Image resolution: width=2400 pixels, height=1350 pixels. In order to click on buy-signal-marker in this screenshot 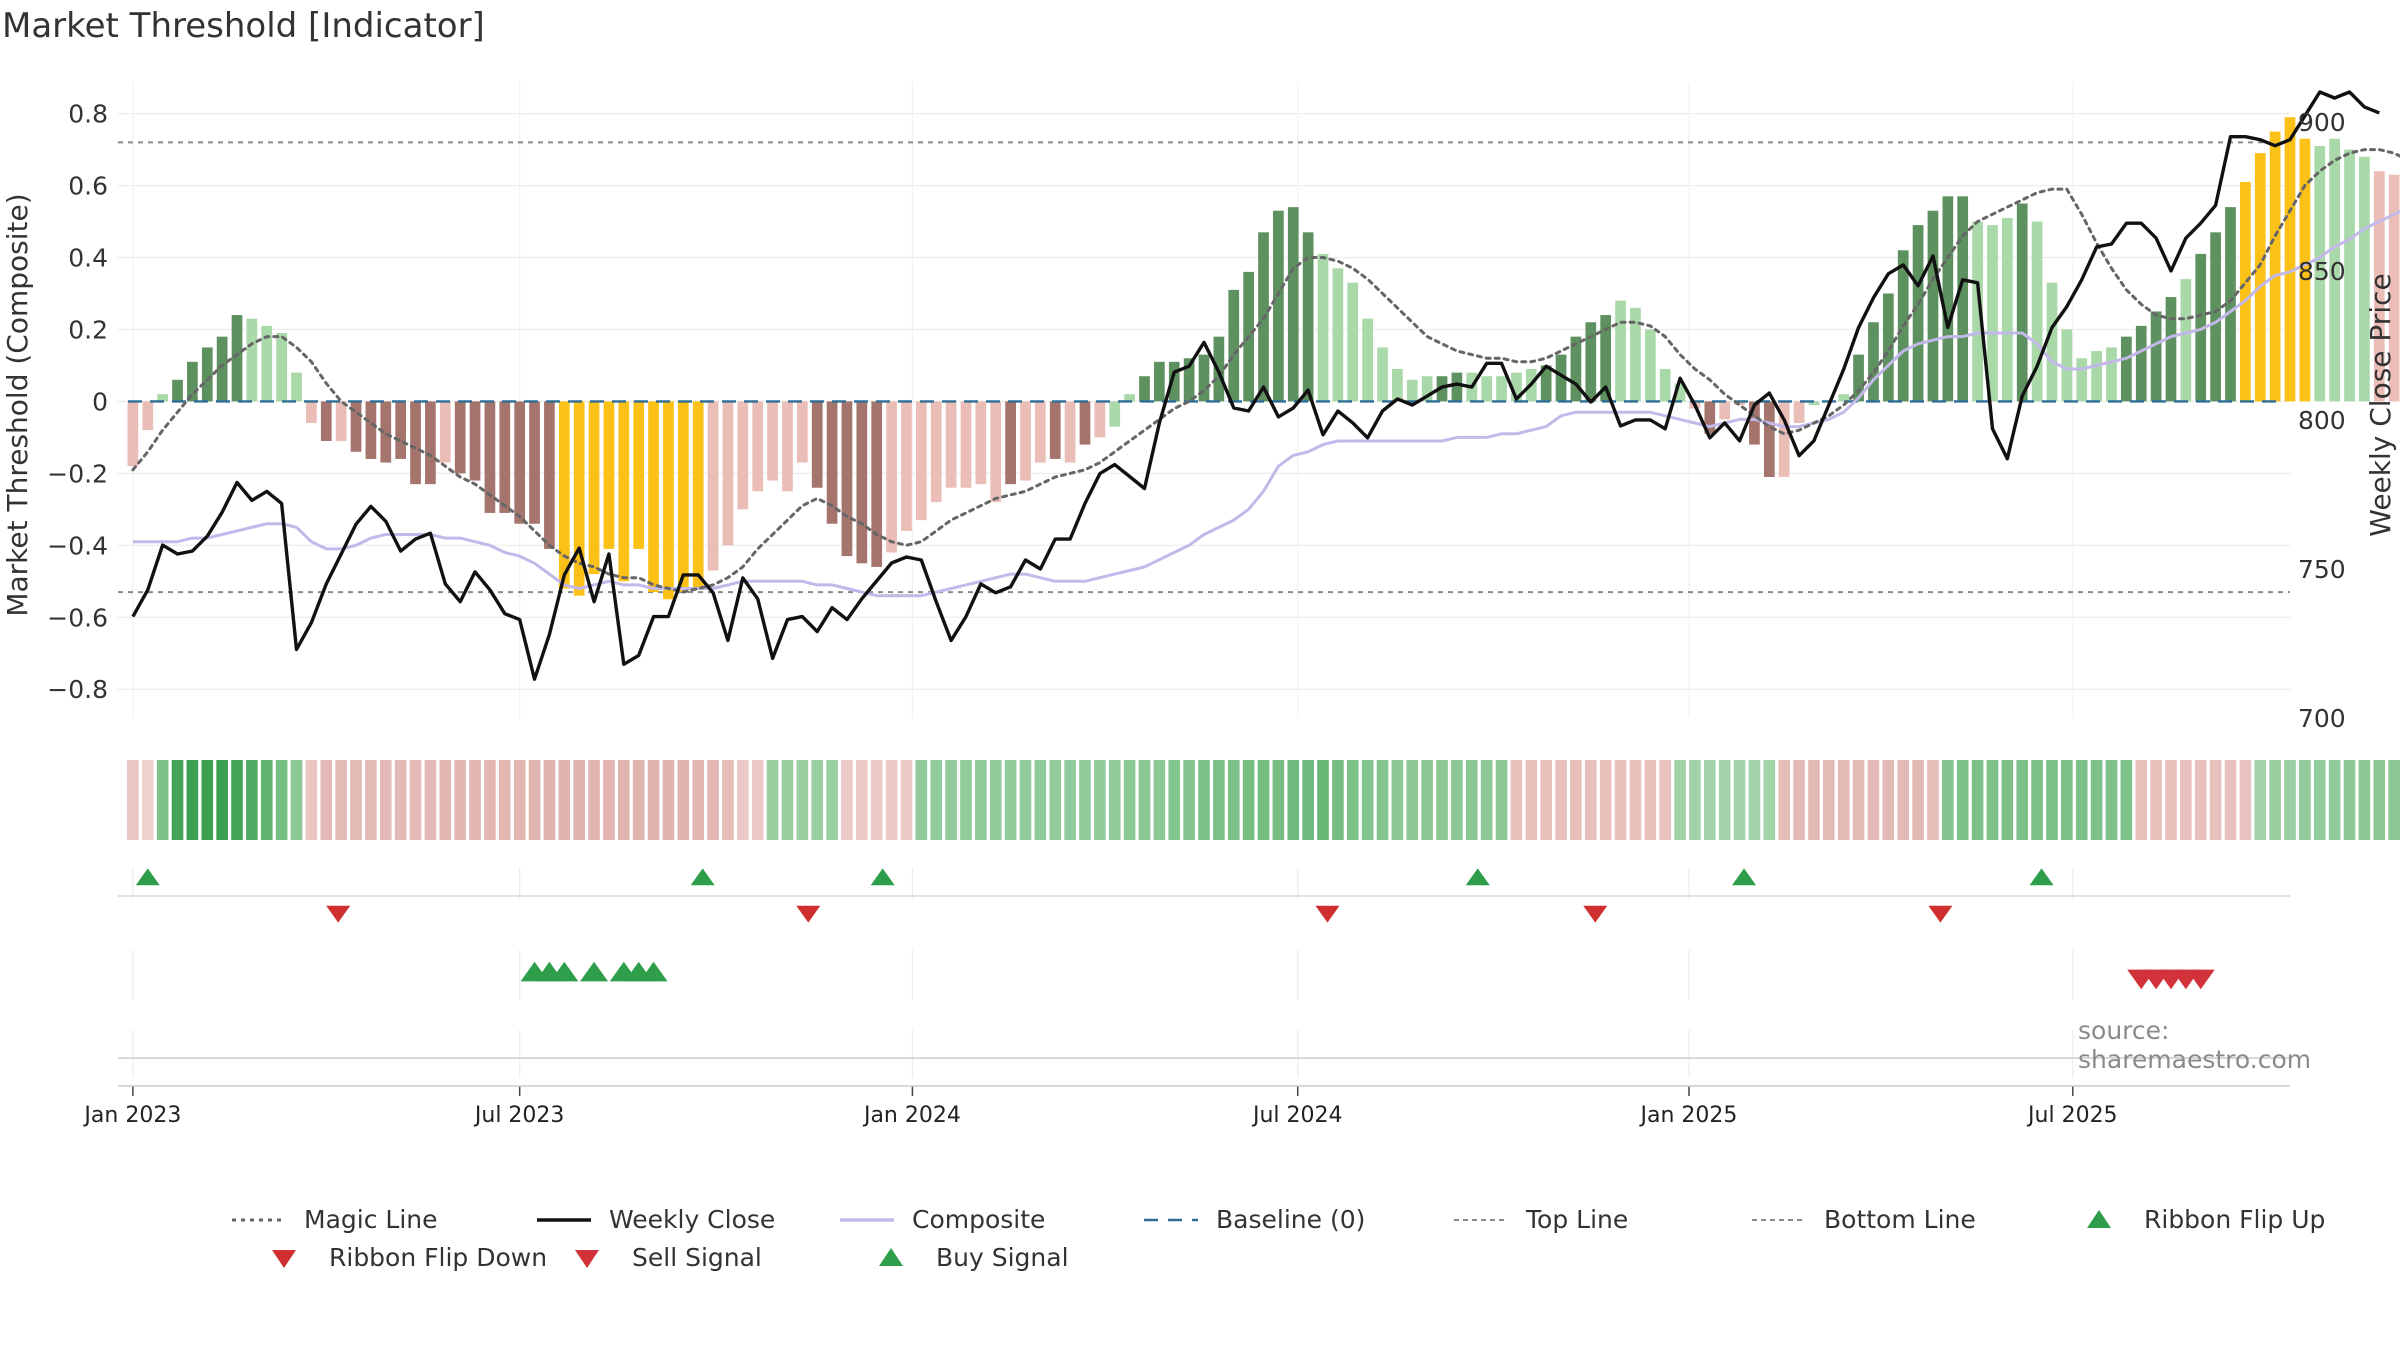, I will do `click(564, 971)`.